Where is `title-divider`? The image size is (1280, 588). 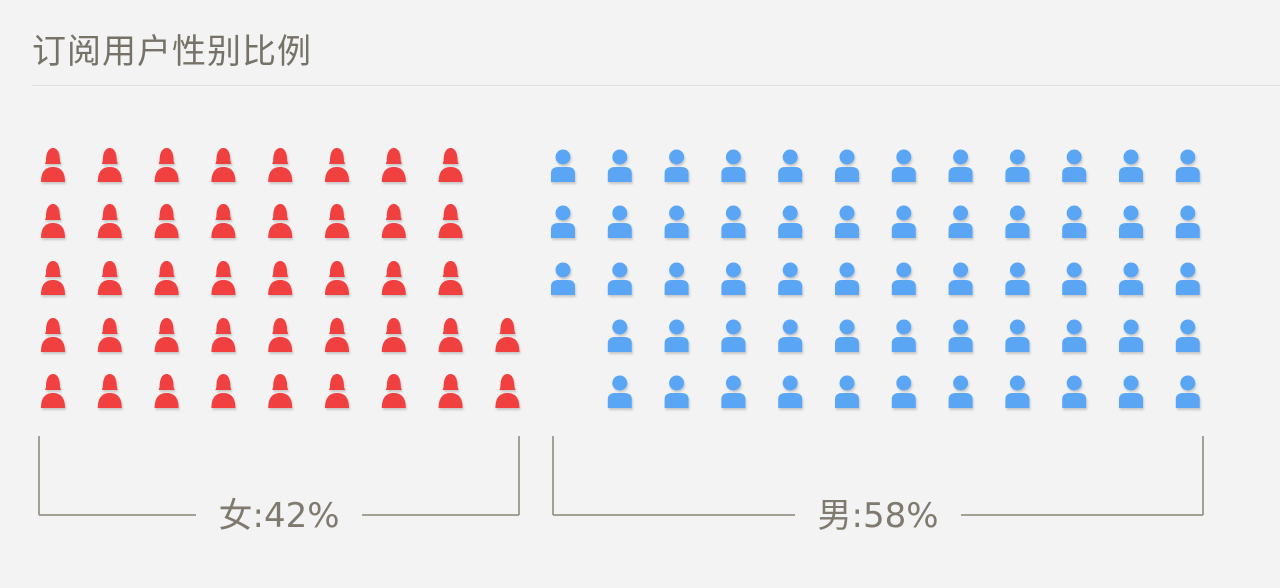 title-divider is located at coordinates (656, 85).